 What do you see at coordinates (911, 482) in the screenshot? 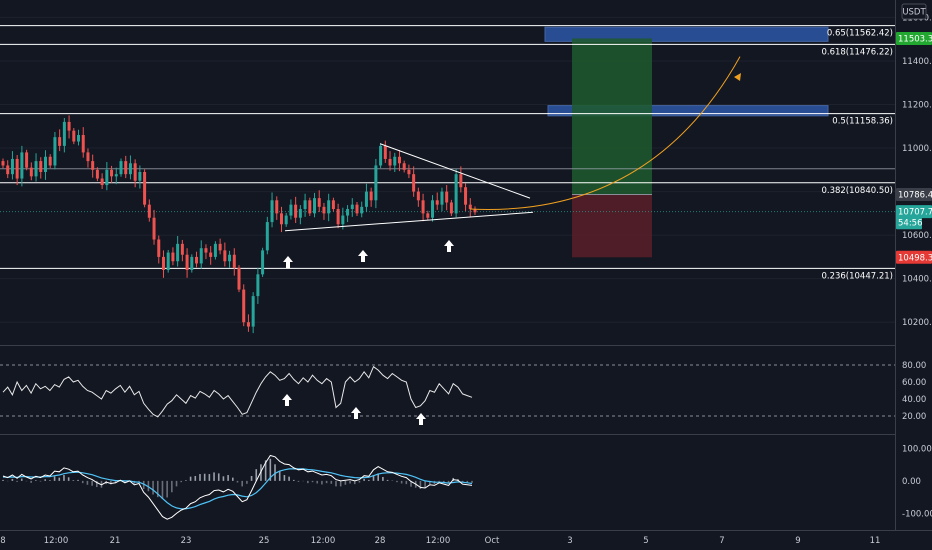
I see `macd-tick-label: 0.00` at bounding box center [911, 482].